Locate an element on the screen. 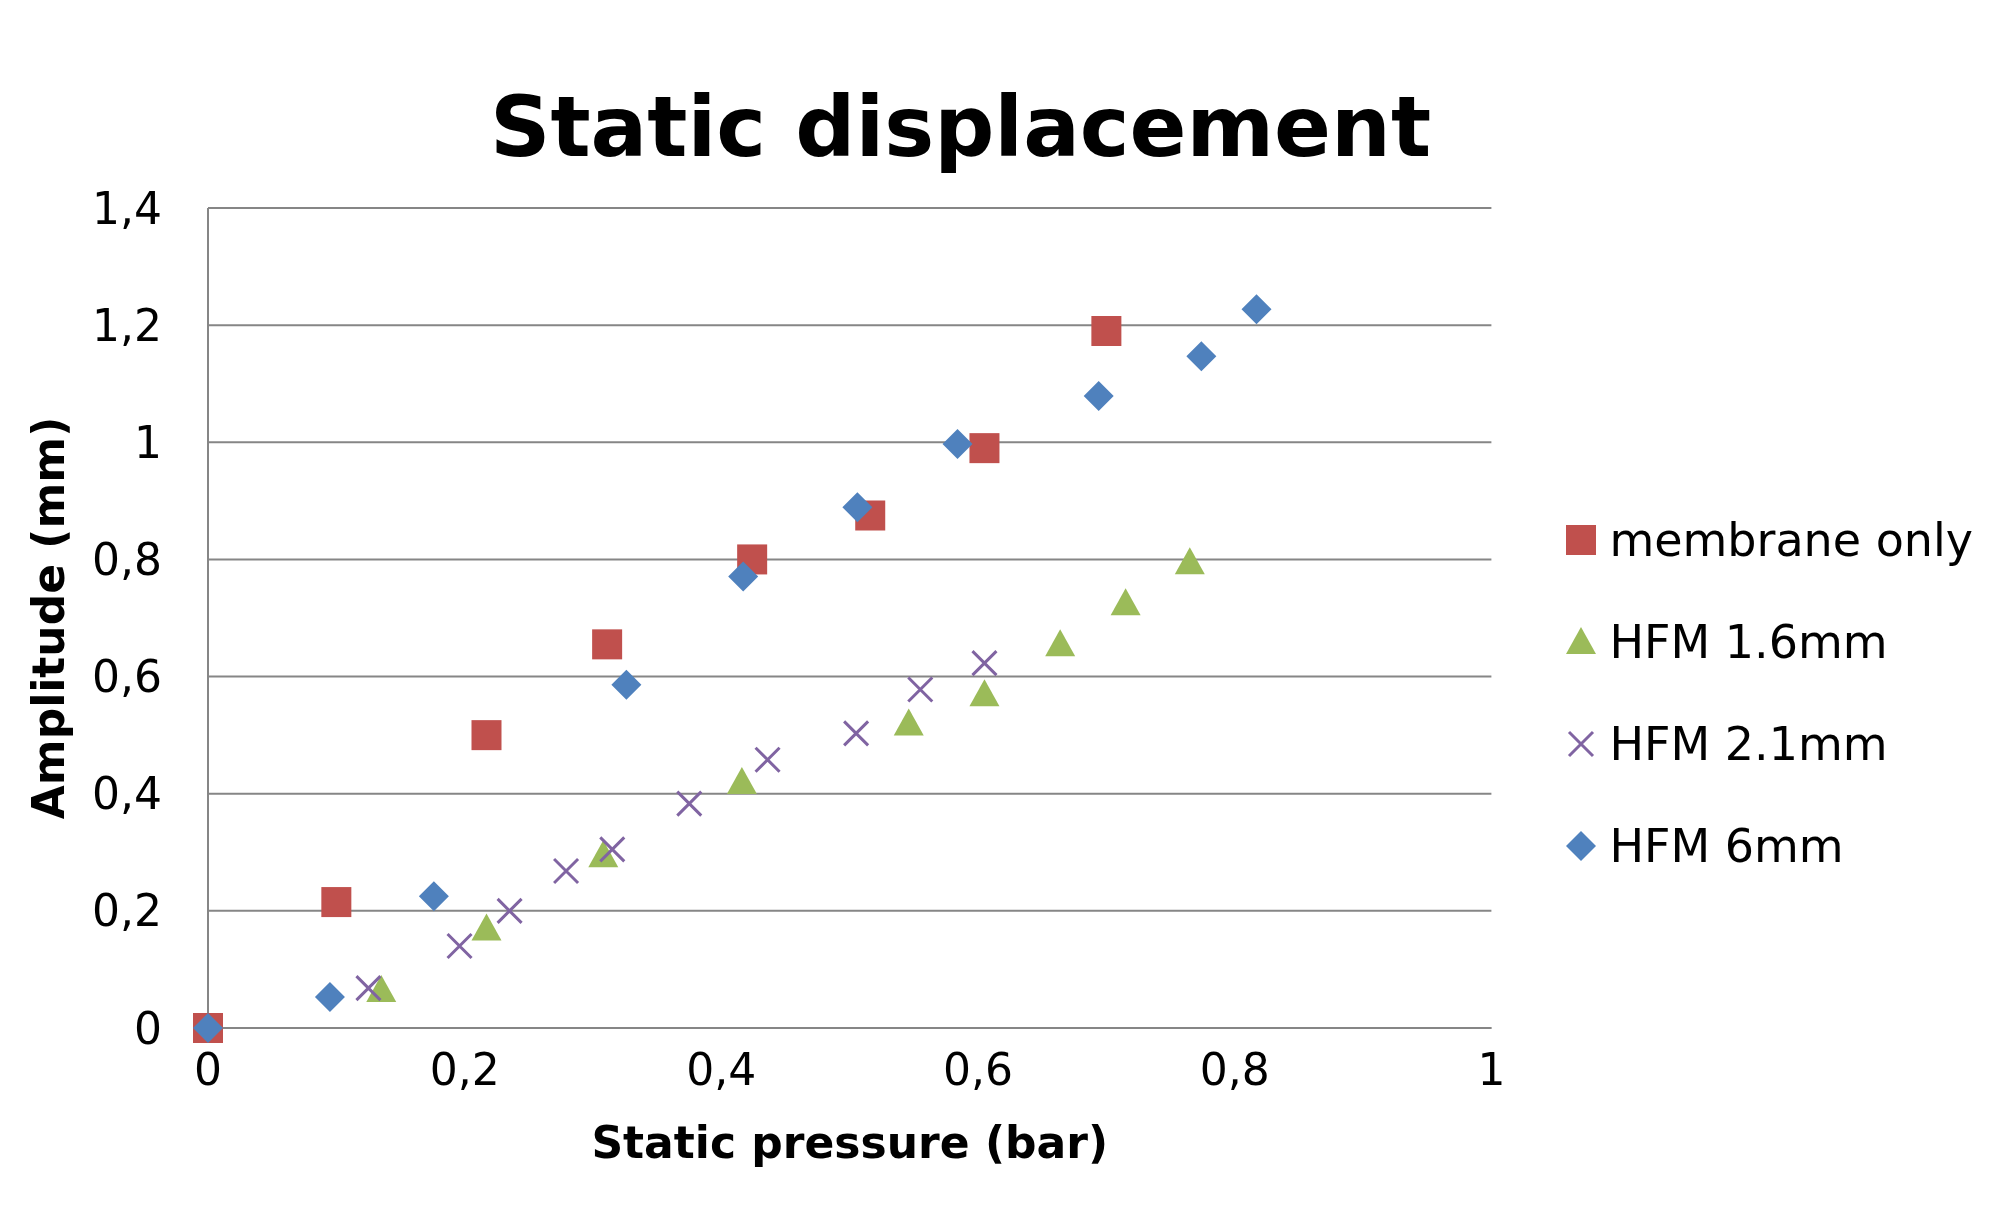 This screenshot has height=1230, width=2007. legend-label: HFM 6mm is located at coordinates (1726, 846).